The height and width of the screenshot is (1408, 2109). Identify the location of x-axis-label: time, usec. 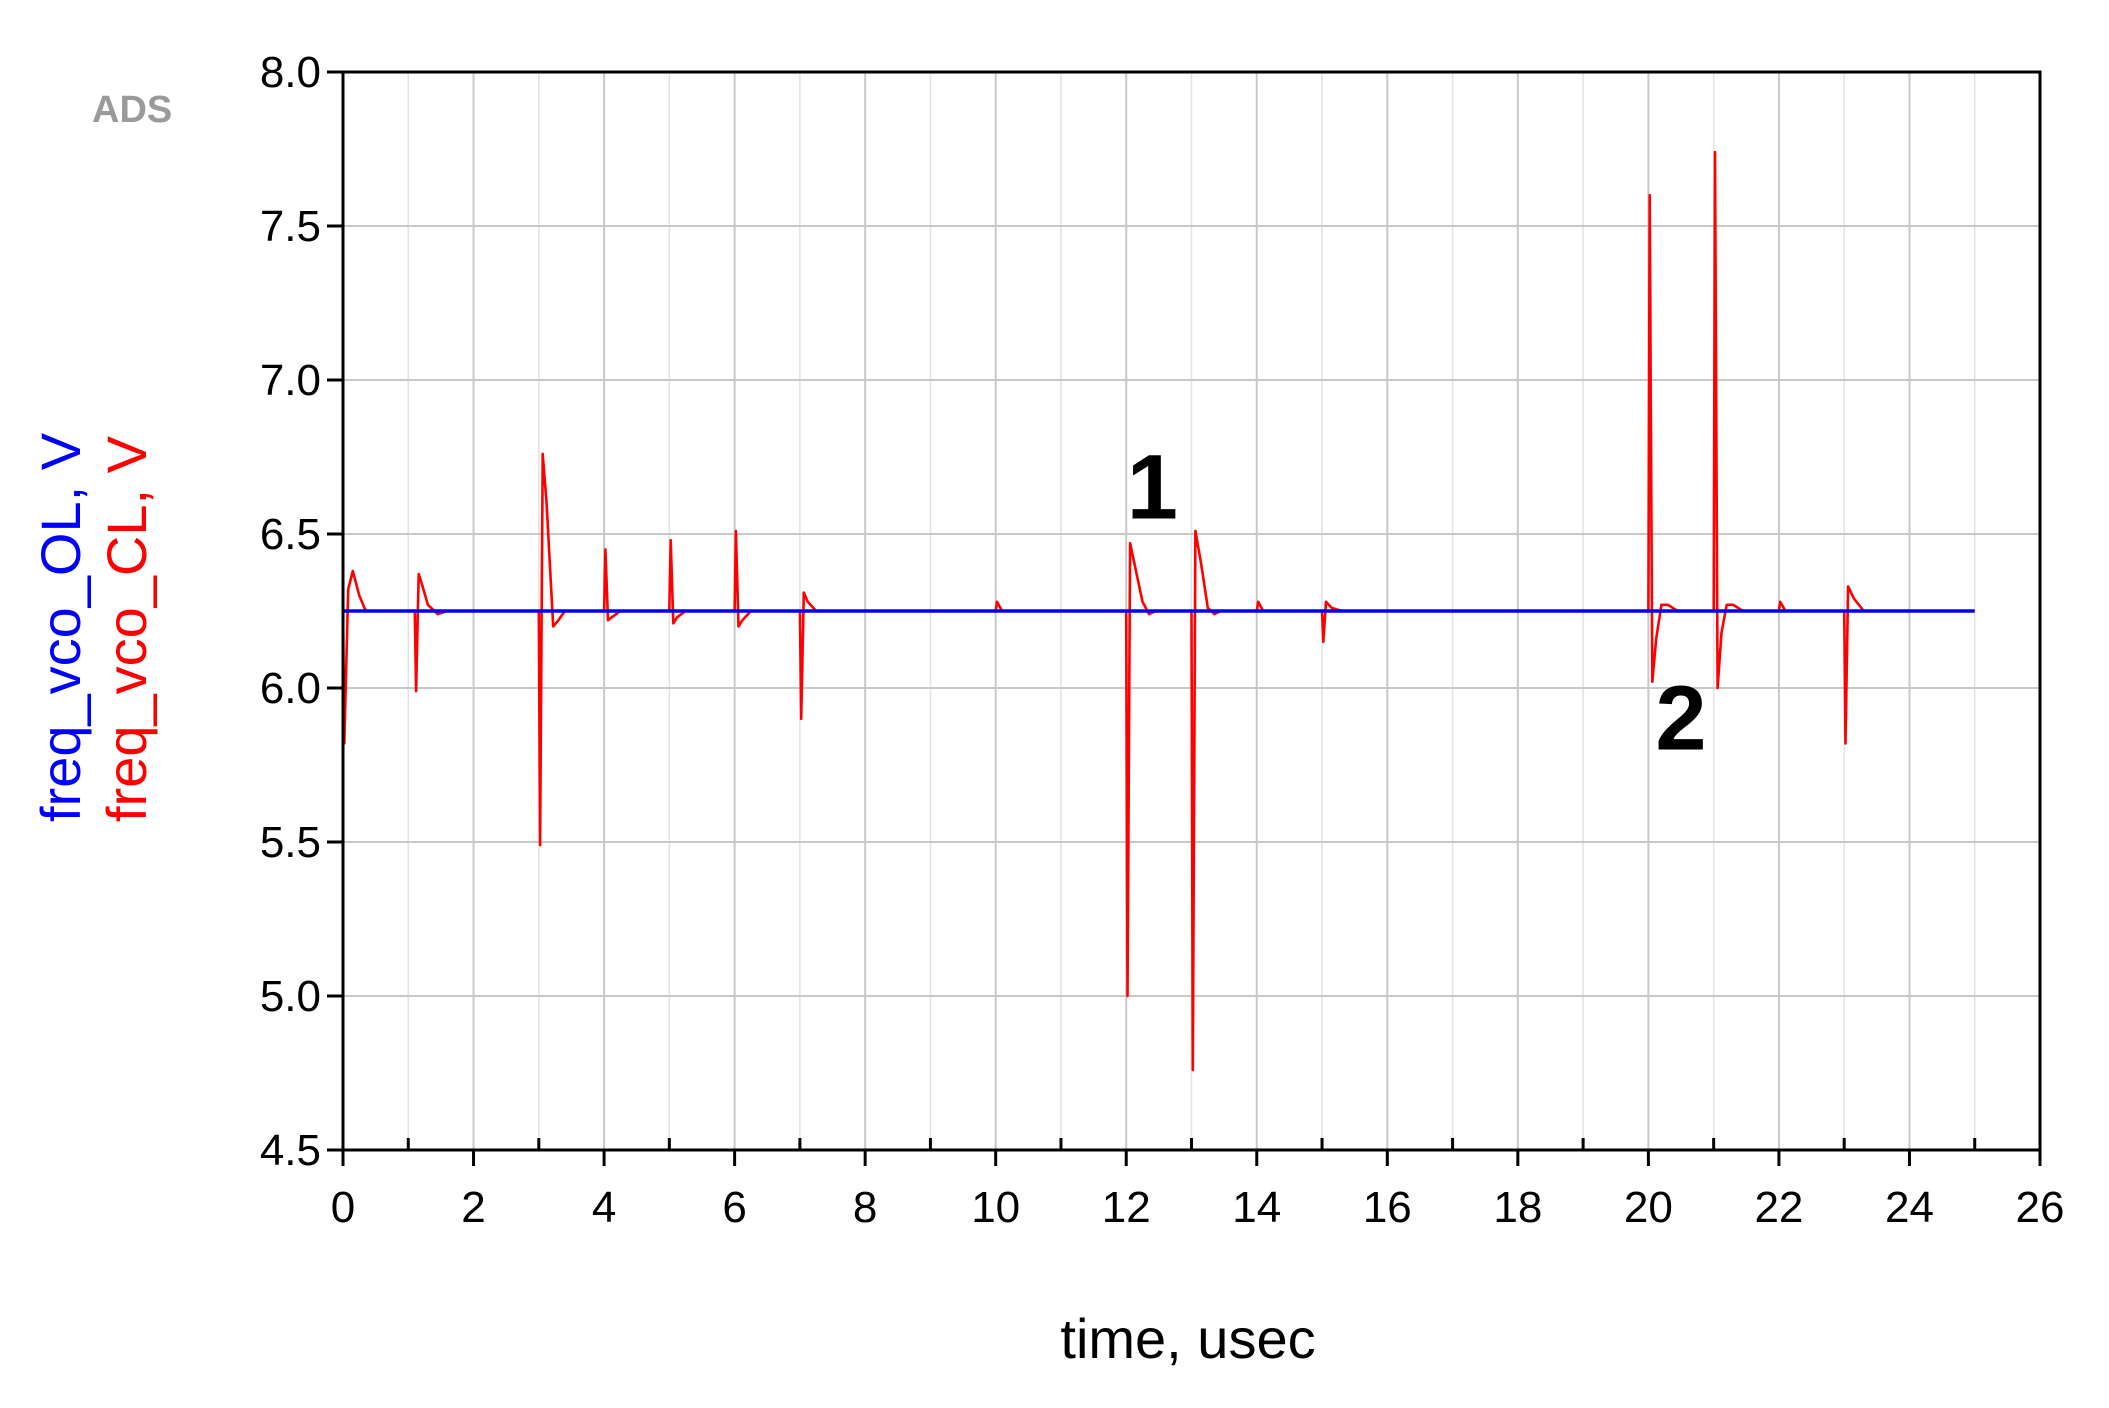
(1187, 1338).